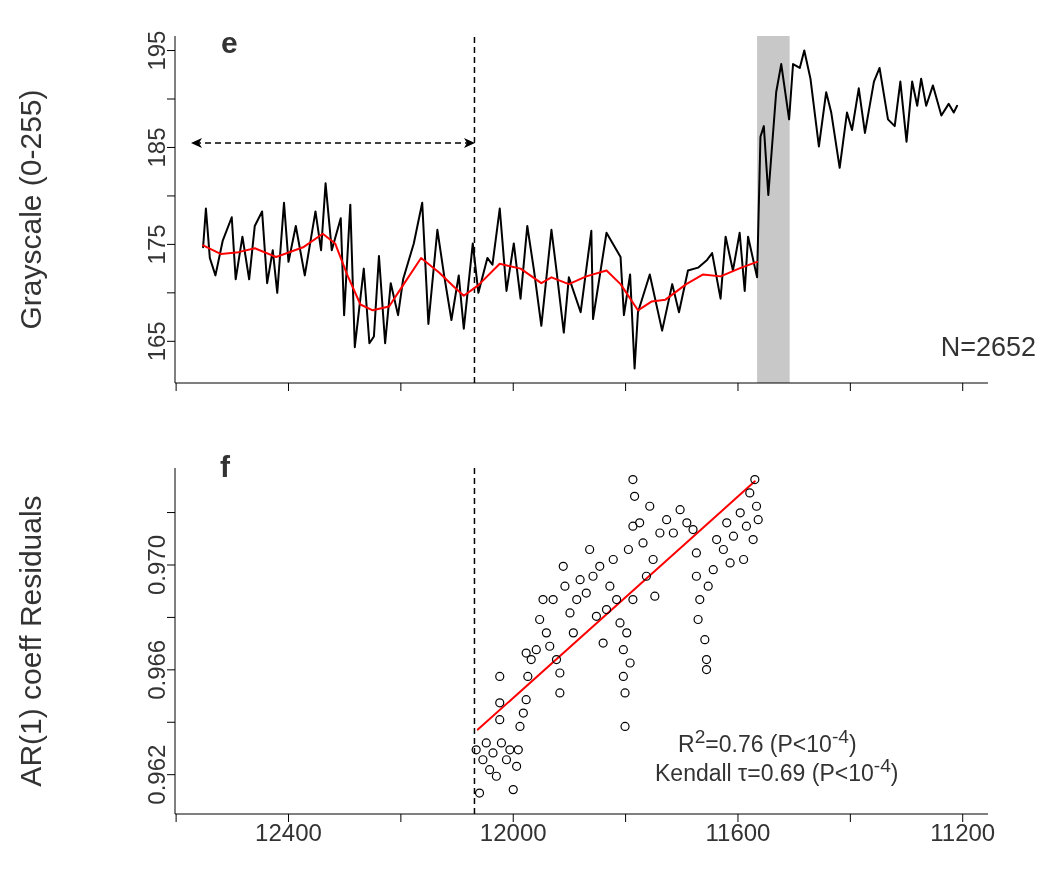 The image size is (1054, 870). Describe the element at coordinates (480, 272) in the screenshot. I see `line-series` at that location.